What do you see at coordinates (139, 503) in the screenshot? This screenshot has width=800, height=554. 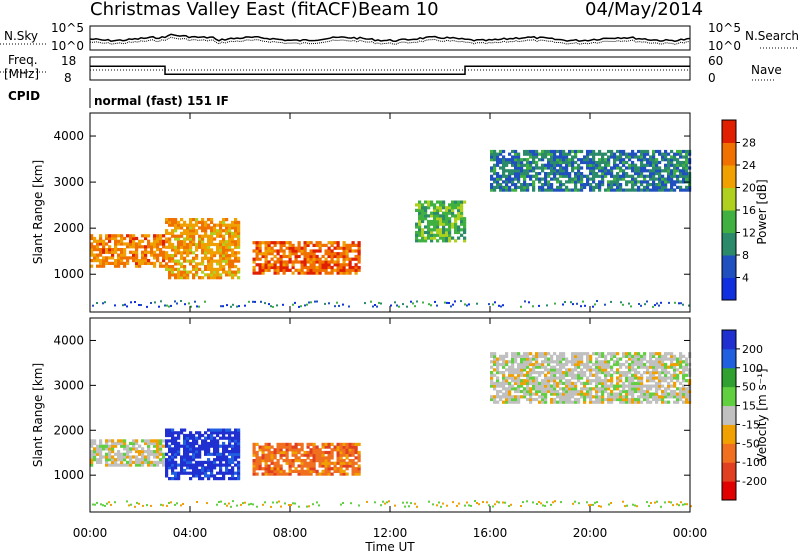 I see `vel-data-scatter` at bounding box center [139, 503].